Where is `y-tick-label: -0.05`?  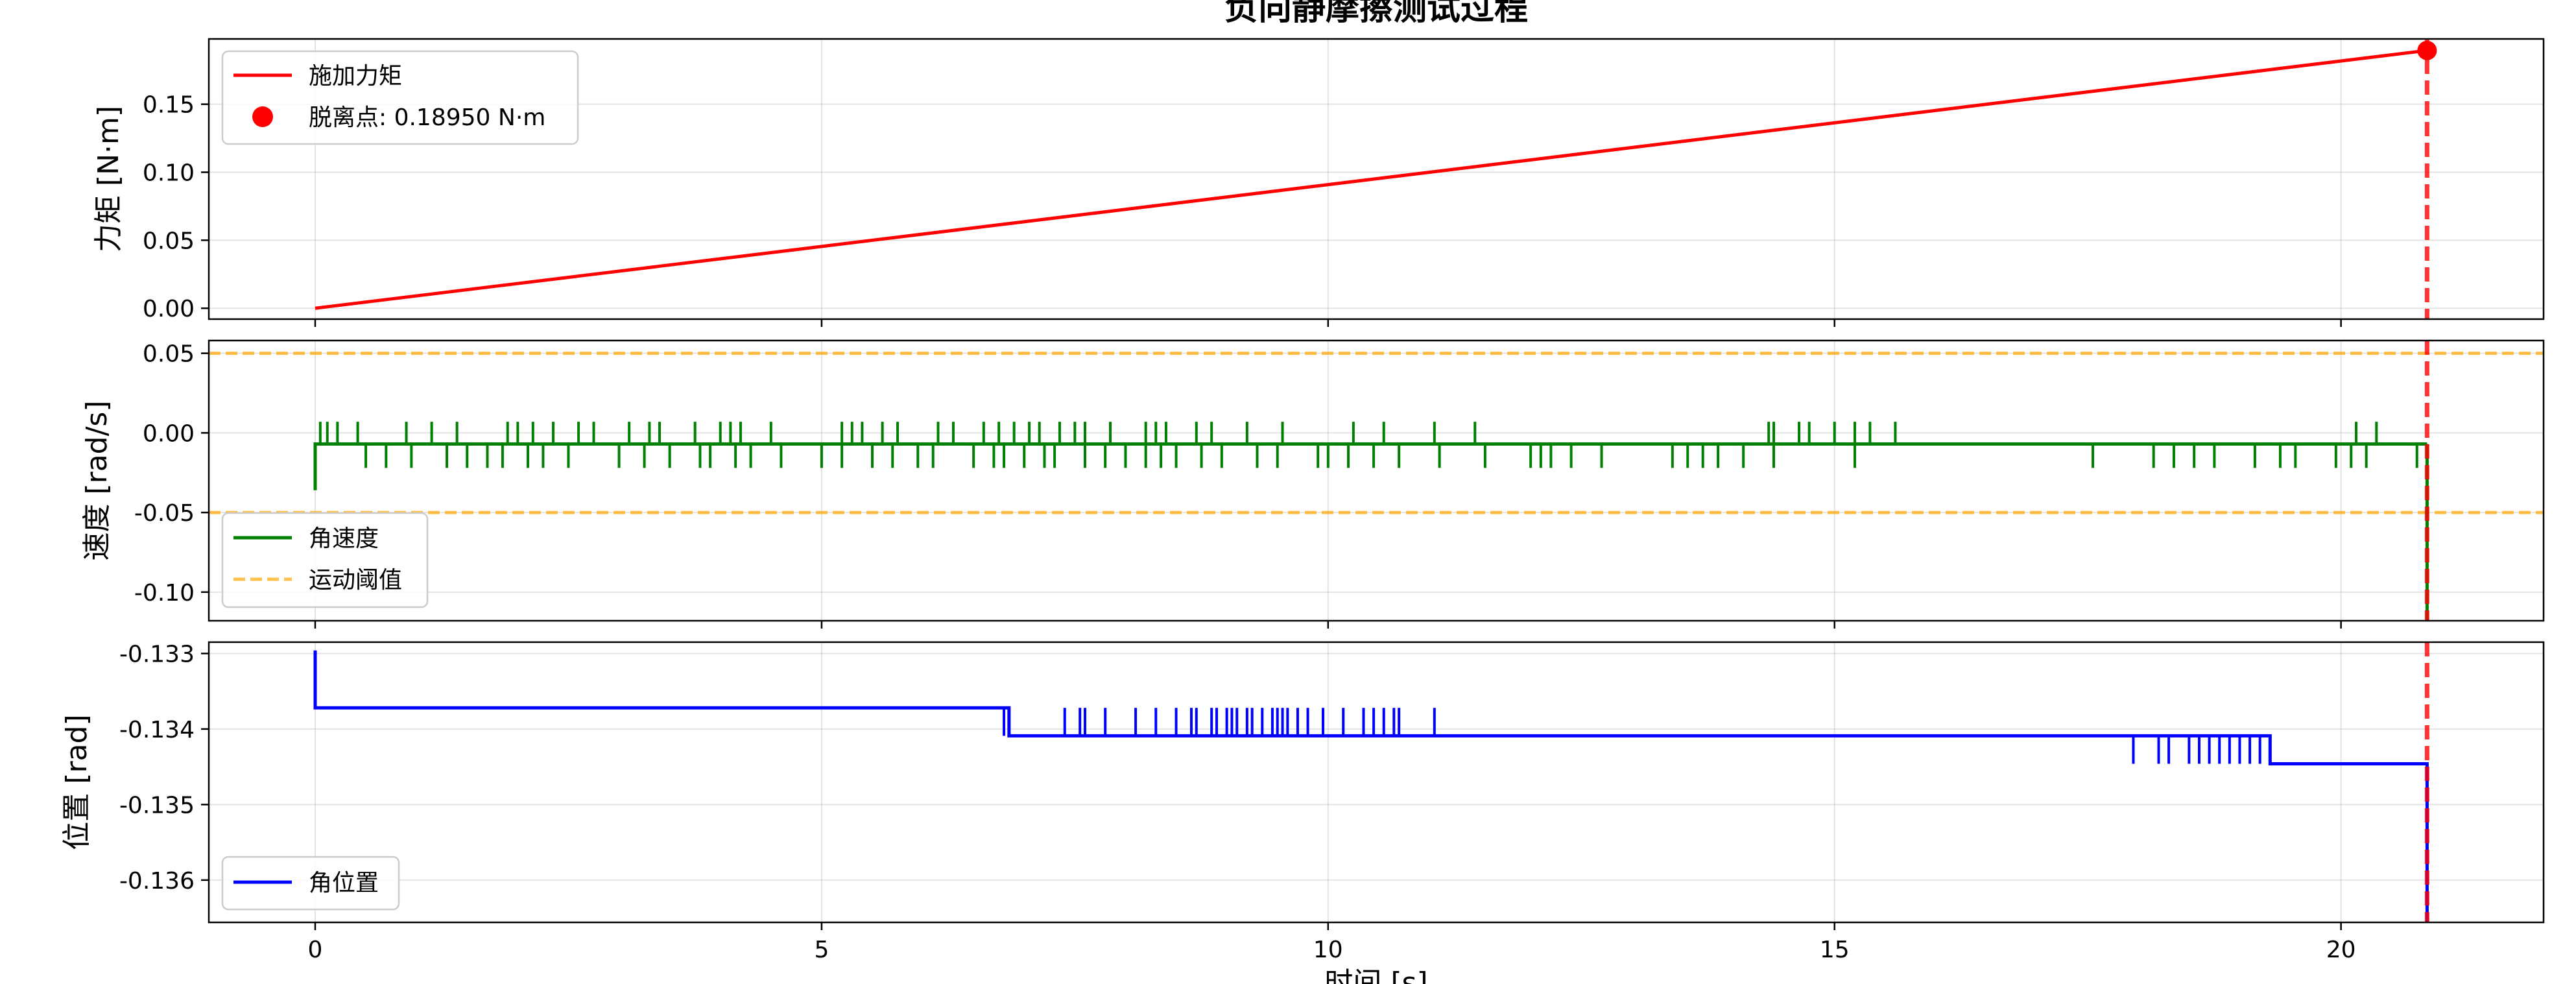 y-tick-label: -0.05 is located at coordinates (164, 513).